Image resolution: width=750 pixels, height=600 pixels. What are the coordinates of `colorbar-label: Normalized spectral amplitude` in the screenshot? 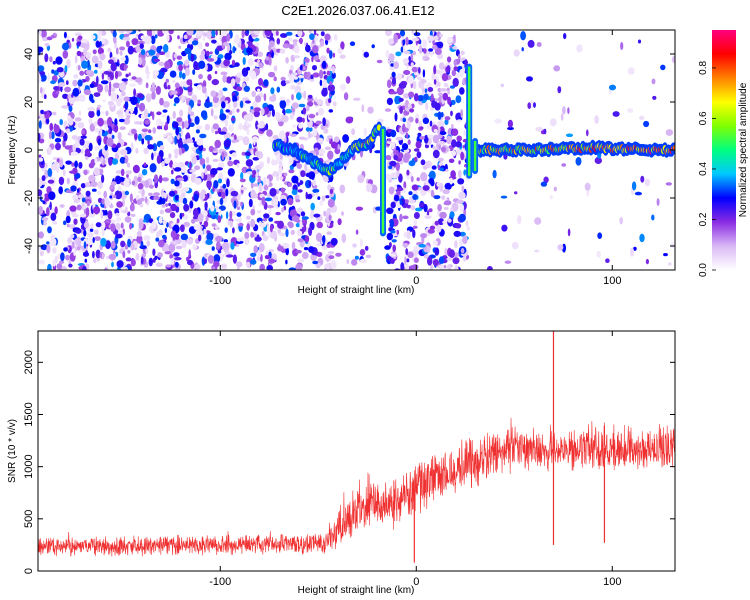 It's located at (743, 149).